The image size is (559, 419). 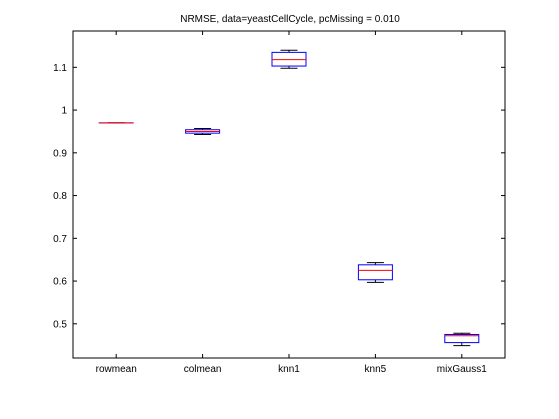 I want to click on box-colmean, so click(x=203, y=131).